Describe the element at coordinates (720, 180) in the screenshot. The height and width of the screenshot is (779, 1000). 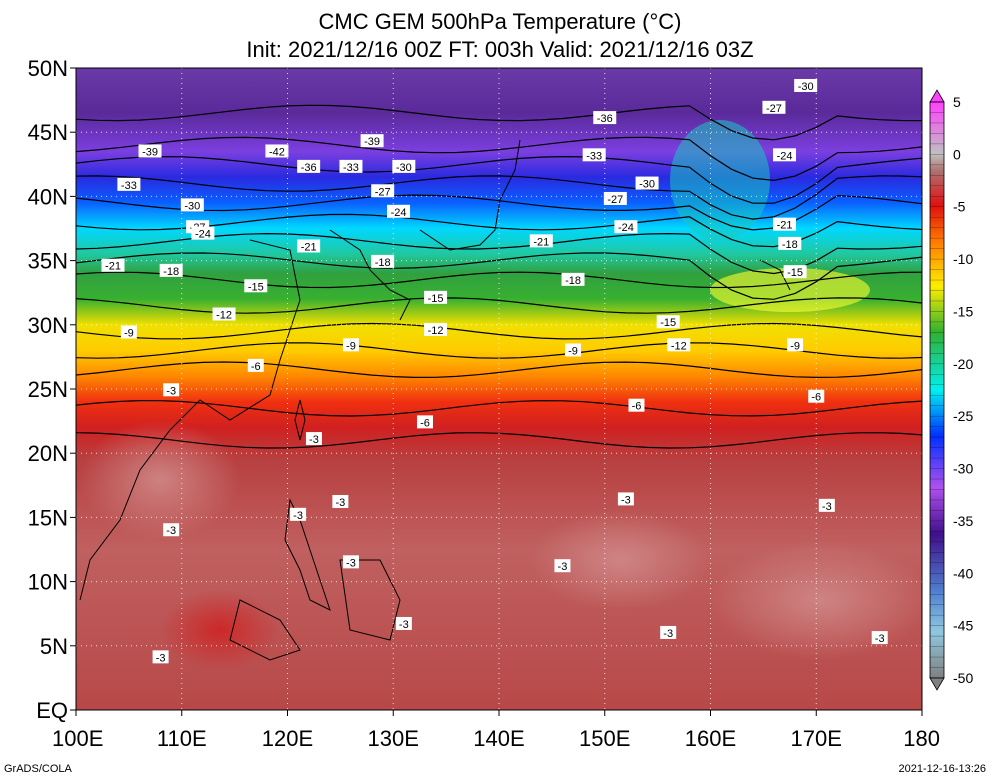
I see `trough-patch` at that location.